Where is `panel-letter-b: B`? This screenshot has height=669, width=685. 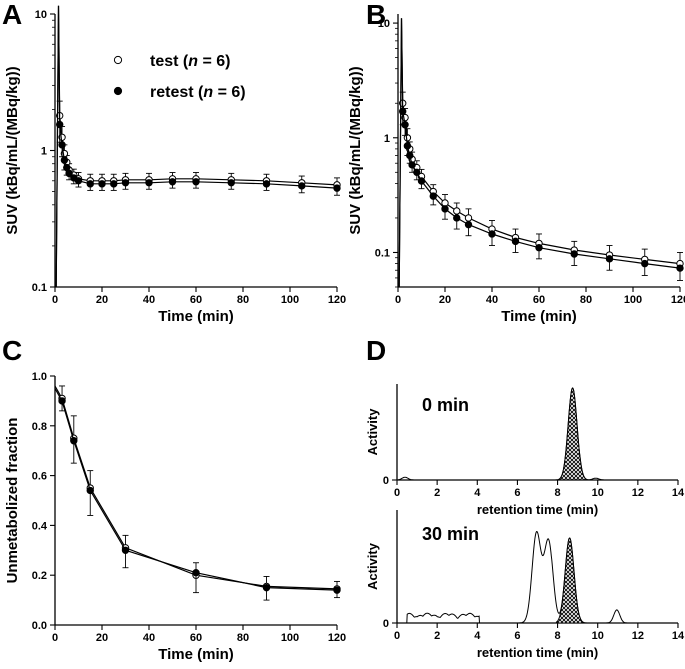
panel-letter-b: B is located at coordinates (376, 15).